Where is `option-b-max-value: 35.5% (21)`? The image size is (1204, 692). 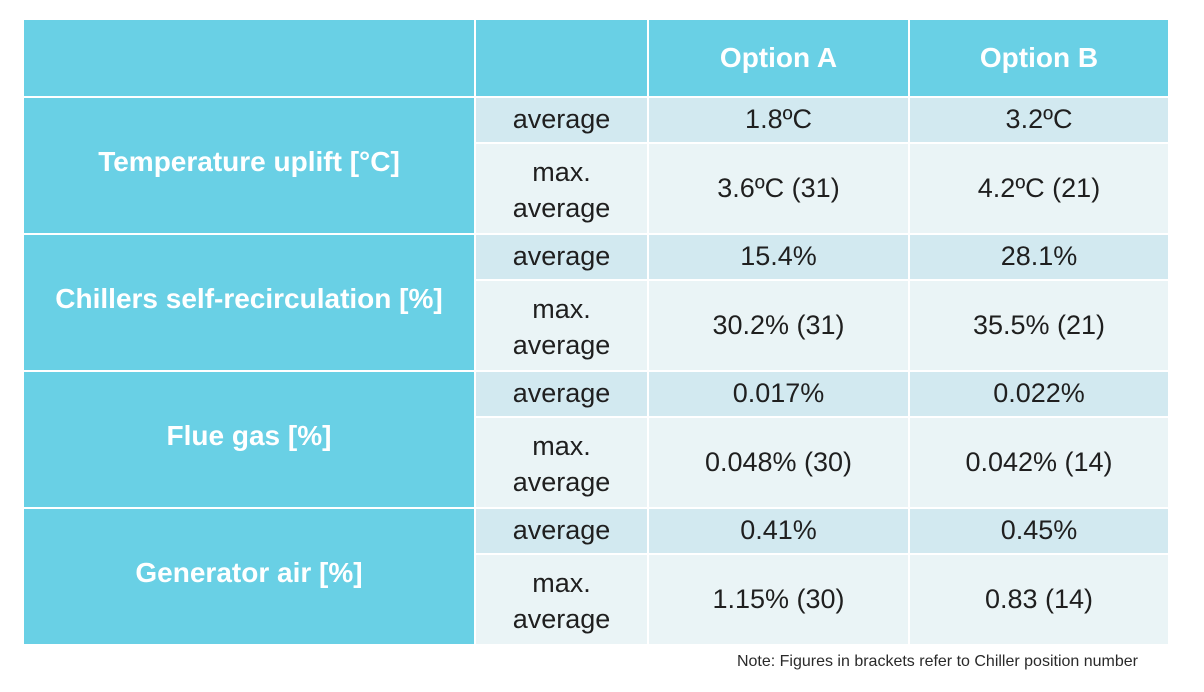
option-b-max-value: 35.5% (21) is located at coordinates (1039, 325).